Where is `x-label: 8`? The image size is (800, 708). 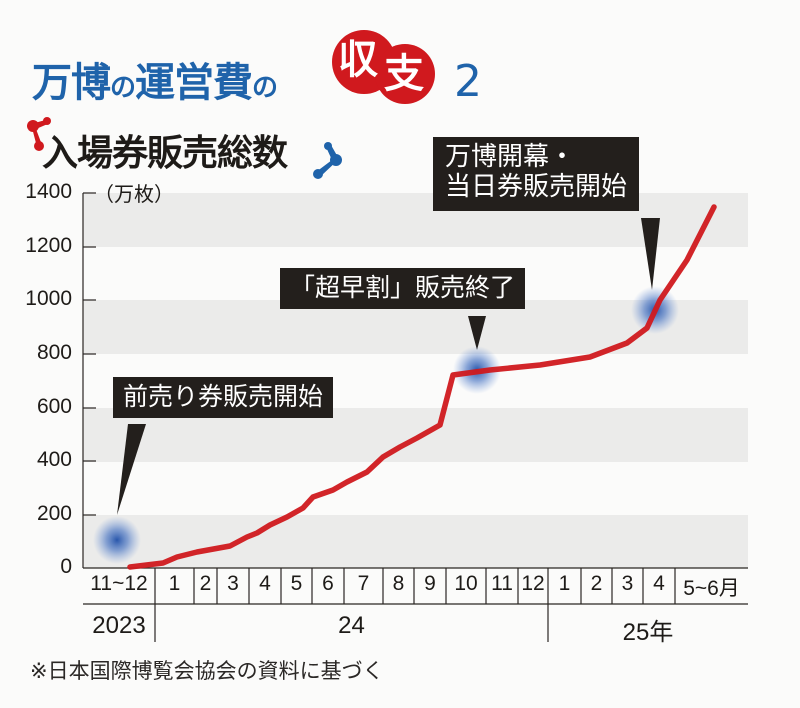 x-label: 8 is located at coordinates (398, 583).